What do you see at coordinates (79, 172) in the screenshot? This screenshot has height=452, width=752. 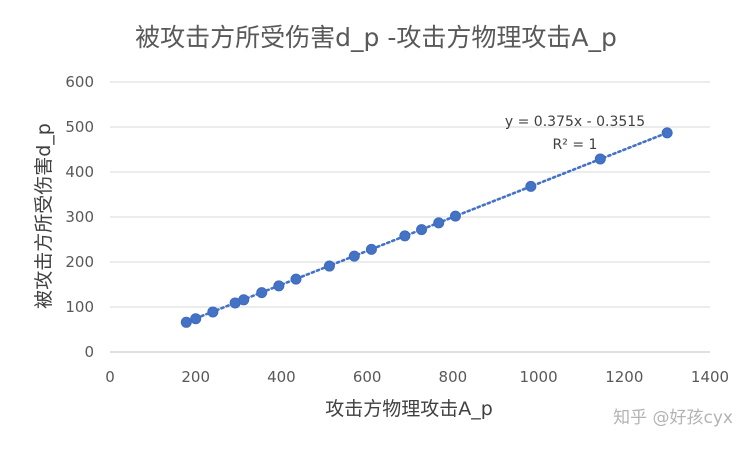 I see `y-tick-label: 400` at bounding box center [79, 172].